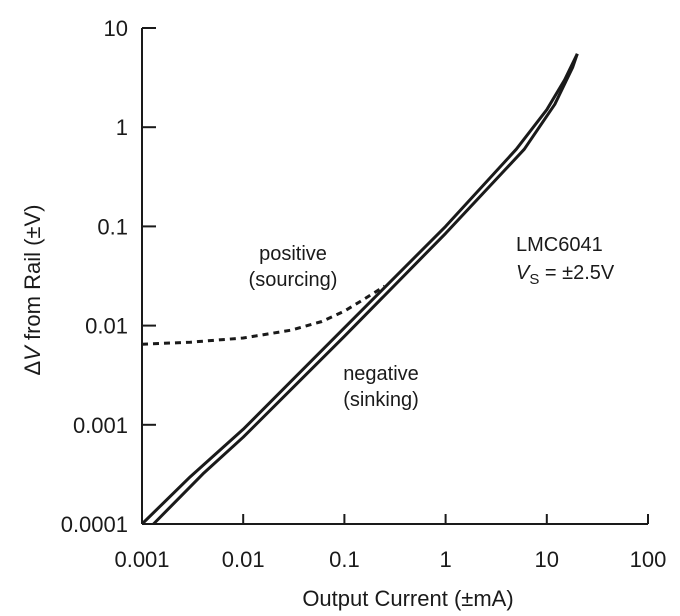  Describe the element at coordinates (445, 559) in the screenshot. I see `x-tick-label: 1` at that location.